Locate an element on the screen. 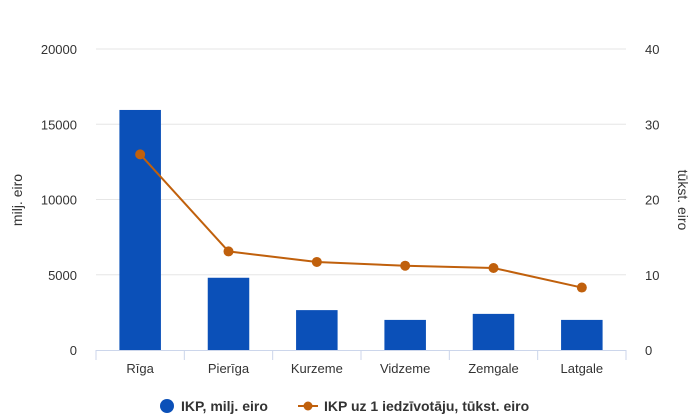 The width and height of the screenshot is (700, 420). y-tick-label-left: 5000 is located at coordinates (62, 275).